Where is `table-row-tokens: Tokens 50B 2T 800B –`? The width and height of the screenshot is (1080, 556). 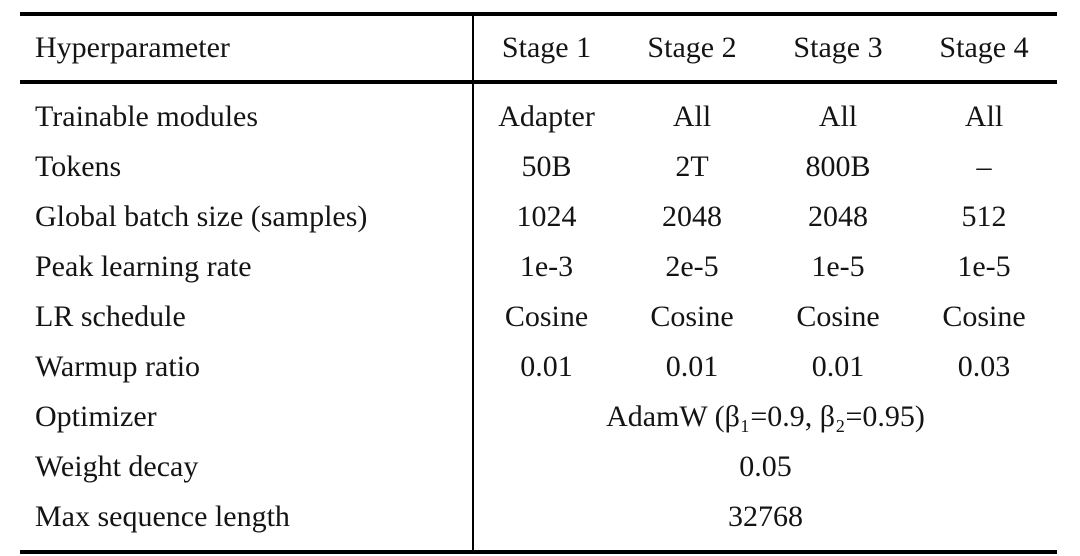
table-row-tokens: Tokens 50B 2T 800B – is located at coordinates (538, 167).